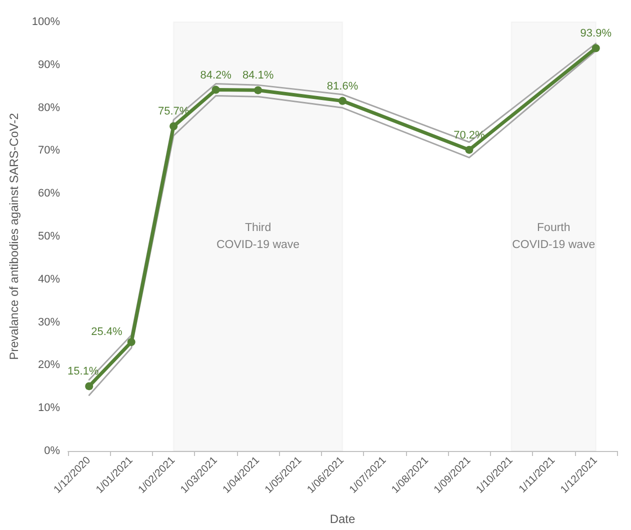  Describe the element at coordinates (46, 22) in the screenshot. I see `y-tick-label: 100%` at that location.